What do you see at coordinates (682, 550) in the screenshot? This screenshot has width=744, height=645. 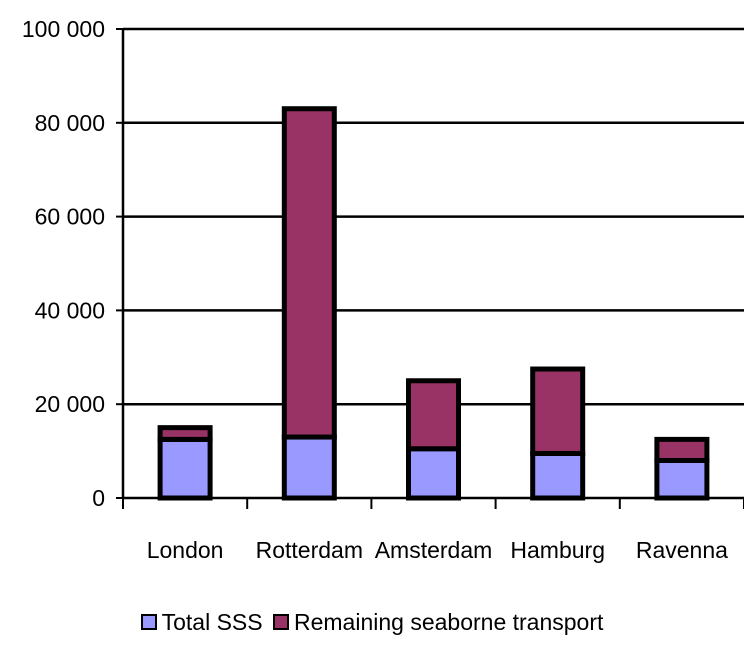 I see `x-tick-label-ravenna: Ravenna` at bounding box center [682, 550].